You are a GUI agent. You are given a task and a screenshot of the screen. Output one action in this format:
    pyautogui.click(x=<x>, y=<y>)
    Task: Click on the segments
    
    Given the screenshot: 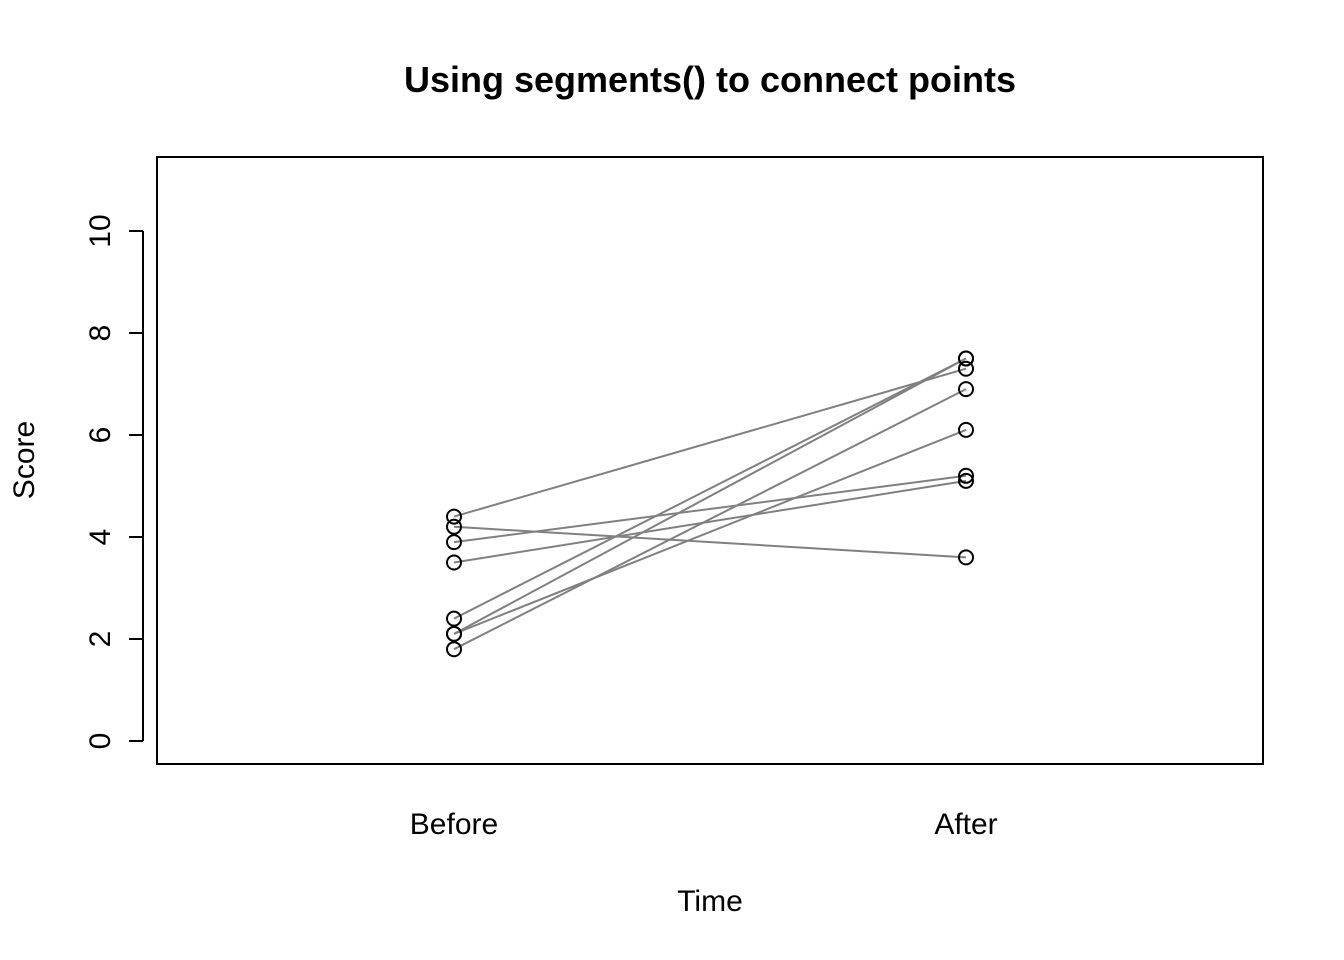 What is the action you would take?
    pyautogui.click(x=710, y=504)
    